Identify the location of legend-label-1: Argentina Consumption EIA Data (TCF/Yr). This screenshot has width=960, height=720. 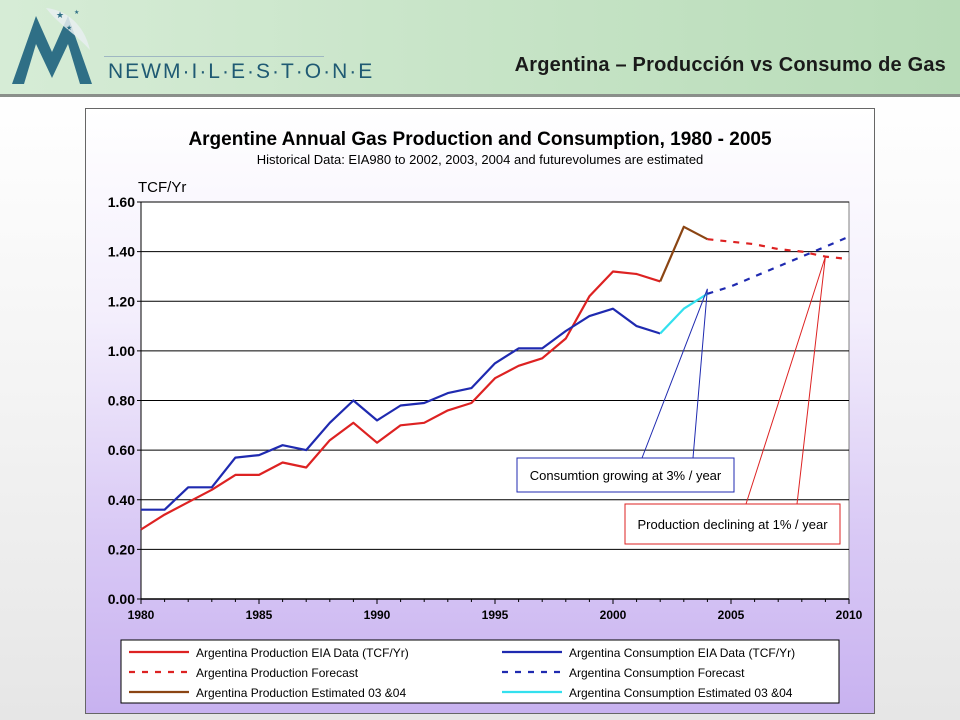
(682, 653).